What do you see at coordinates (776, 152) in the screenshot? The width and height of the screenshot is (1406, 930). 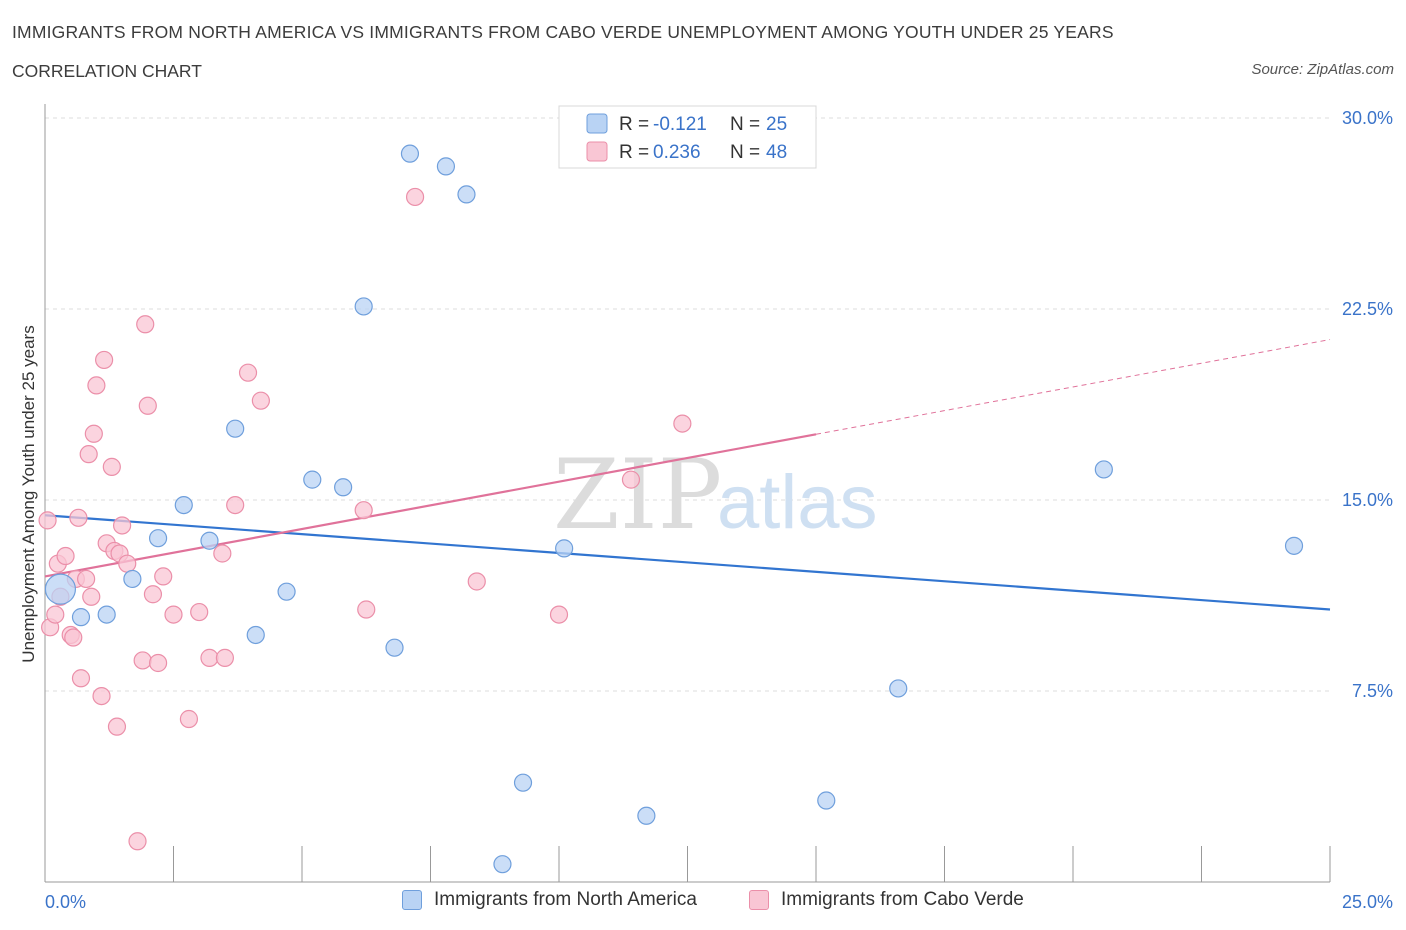 I see `legend-n-value-2: 48` at bounding box center [776, 152].